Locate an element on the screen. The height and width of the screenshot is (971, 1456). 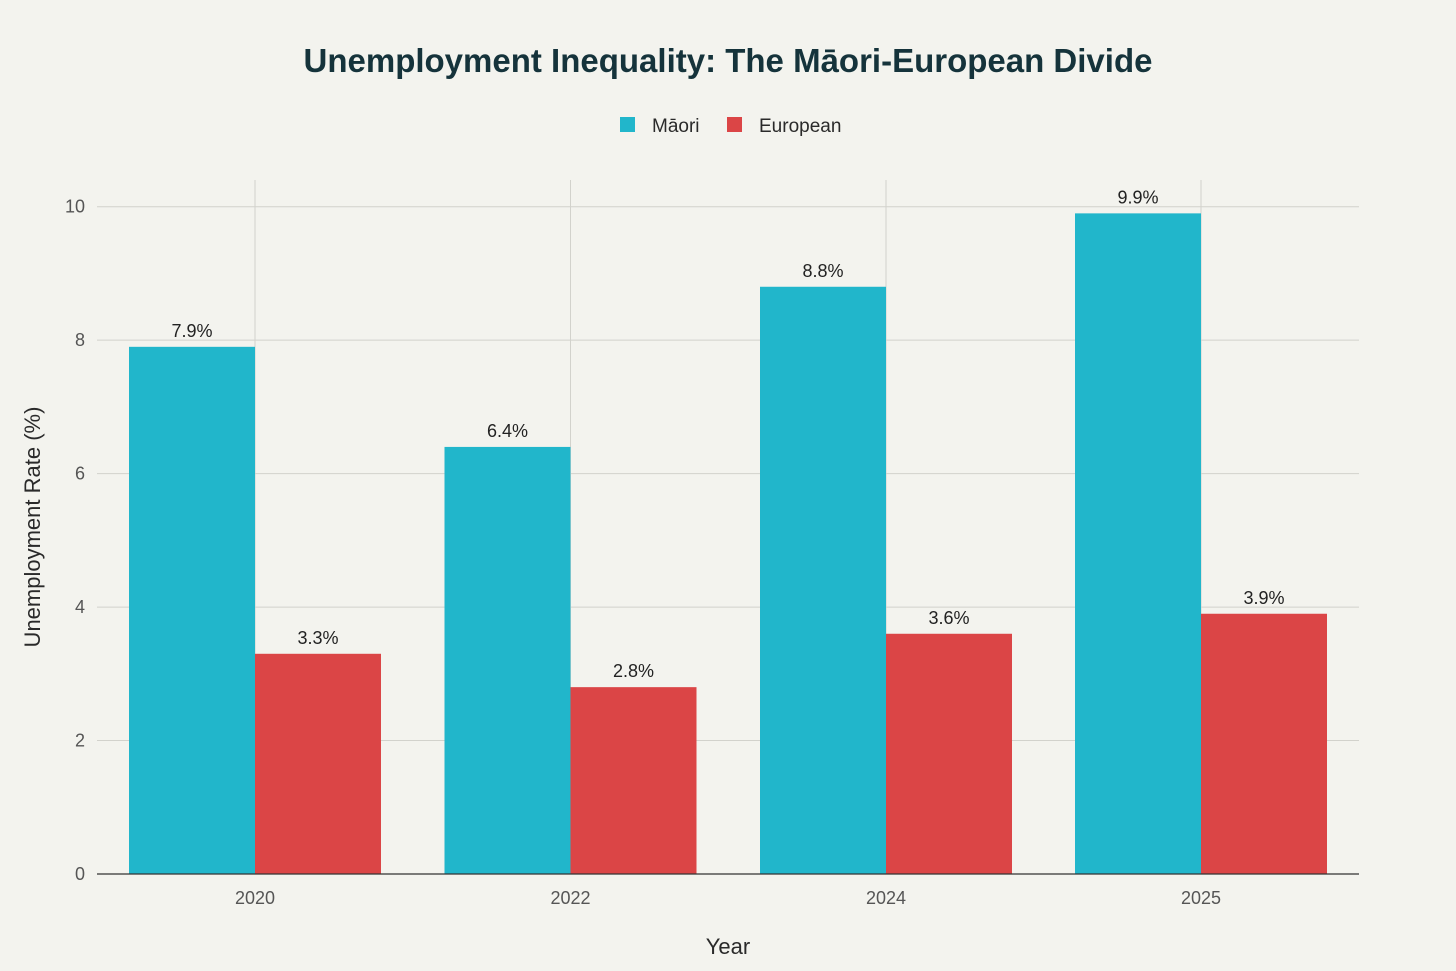
x-tick-label: 2022 is located at coordinates (570, 898).